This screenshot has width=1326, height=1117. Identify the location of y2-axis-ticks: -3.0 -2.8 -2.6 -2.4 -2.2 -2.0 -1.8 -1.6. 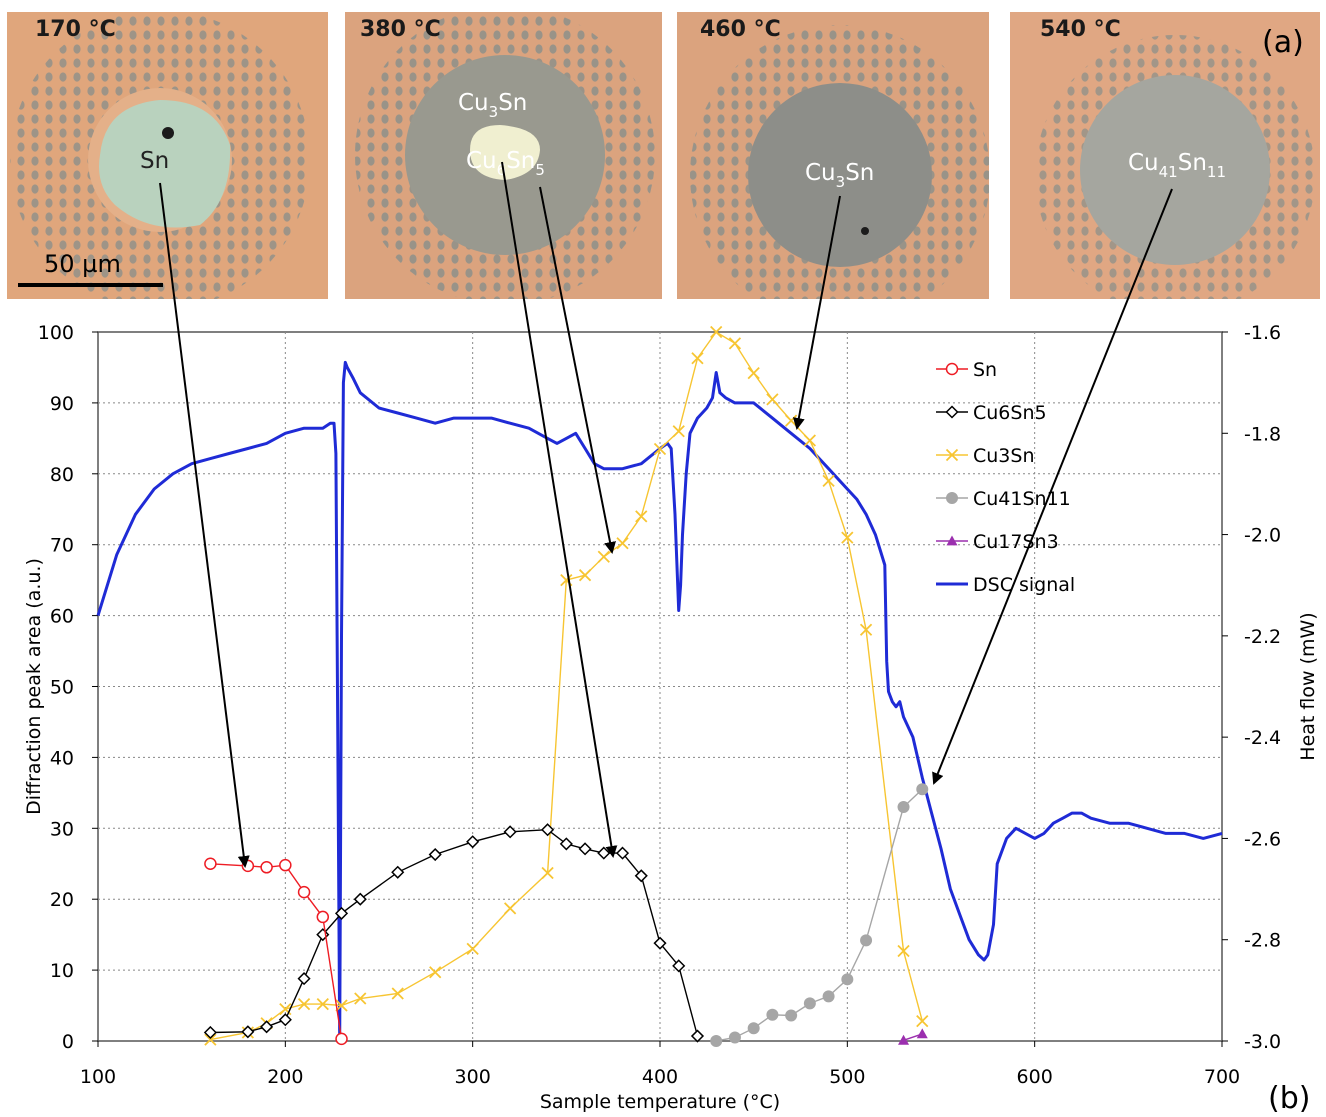
(1251, 687).